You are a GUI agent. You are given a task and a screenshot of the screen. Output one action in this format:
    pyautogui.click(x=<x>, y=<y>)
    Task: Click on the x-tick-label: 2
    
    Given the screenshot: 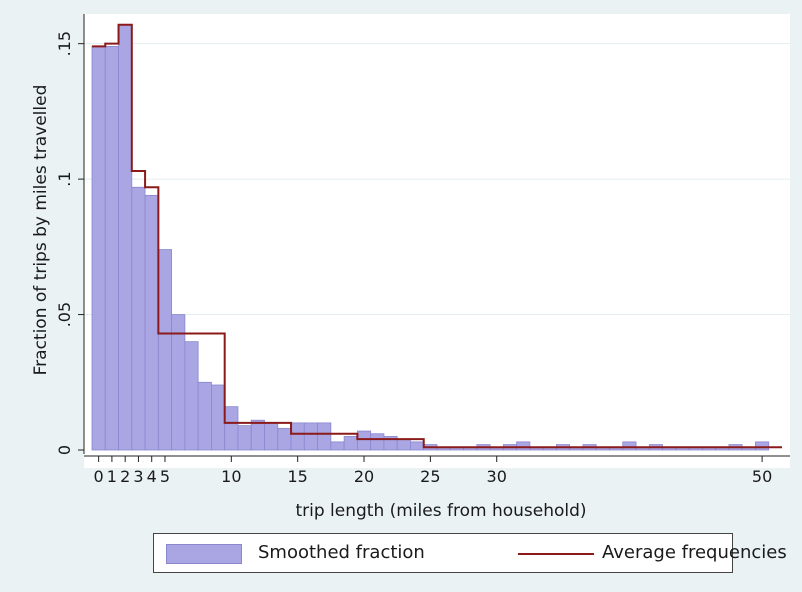 What is the action you would take?
    pyautogui.click(x=125, y=476)
    